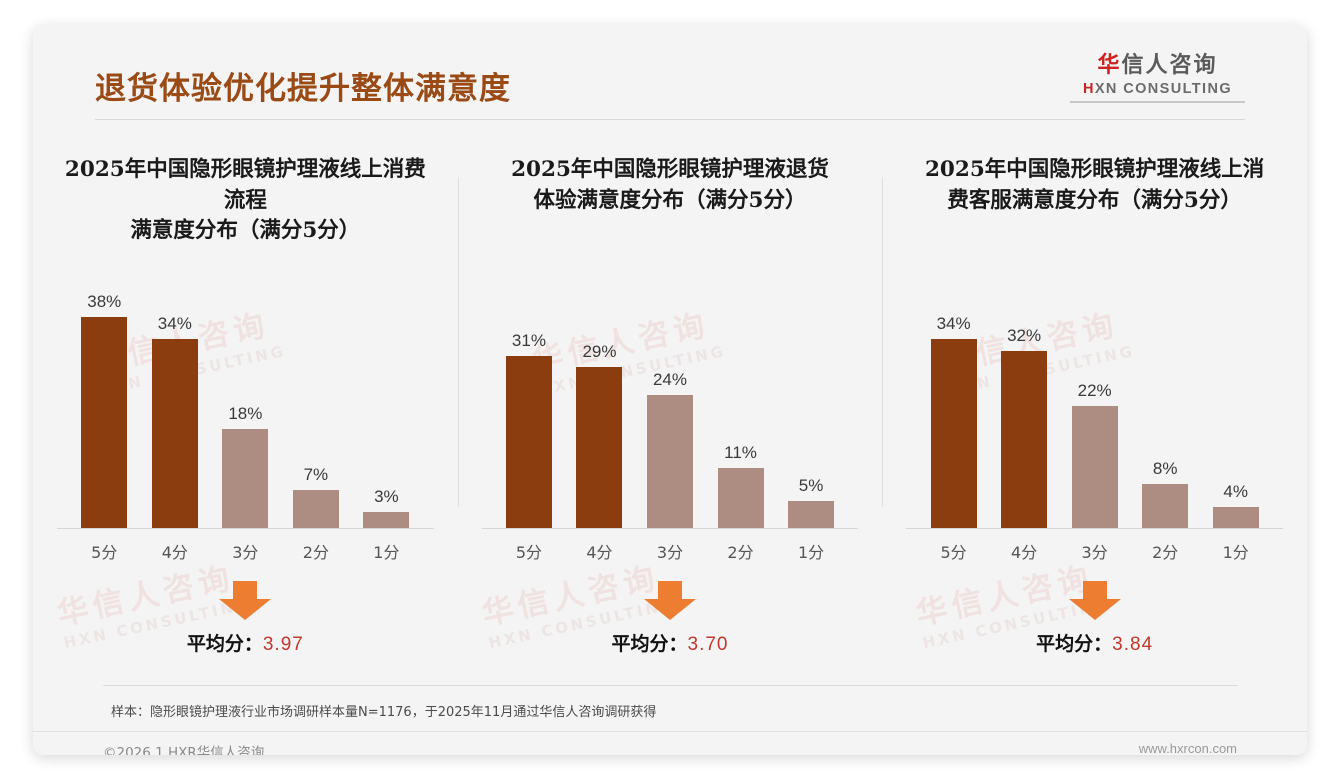 This screenshot has height=780, width=1340. I want to click on bar-item: 3%, so click(386, 401).